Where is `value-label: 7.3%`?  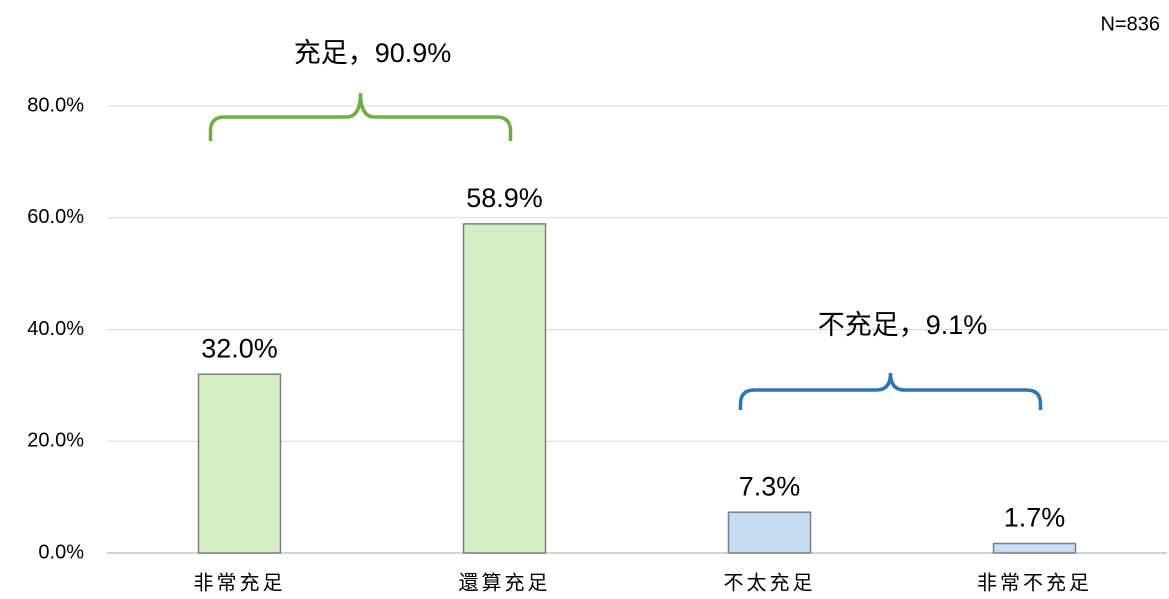 value-label: 7.3% is located at coordinates (770, 486).